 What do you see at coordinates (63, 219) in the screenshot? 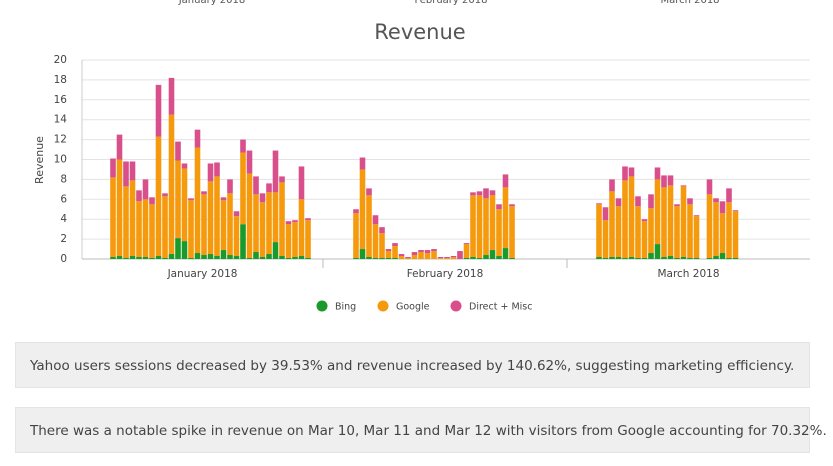
I see `y-tick-label: 4` at bounding box center [63, 219].